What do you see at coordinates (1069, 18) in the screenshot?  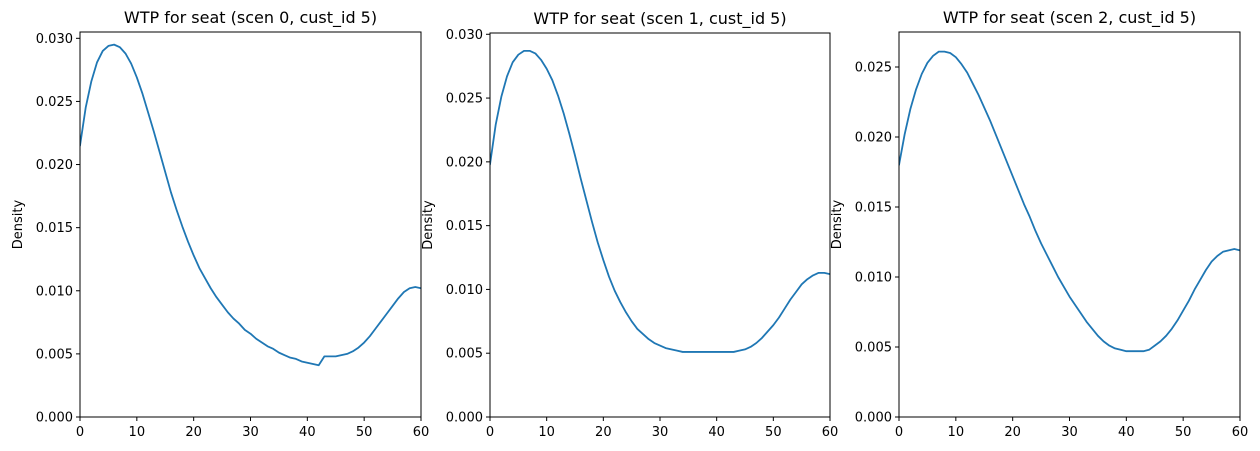 I see `chart-title: WTP for seat (scen 2, cust_id 5)` at bounding box center [1069, 18].